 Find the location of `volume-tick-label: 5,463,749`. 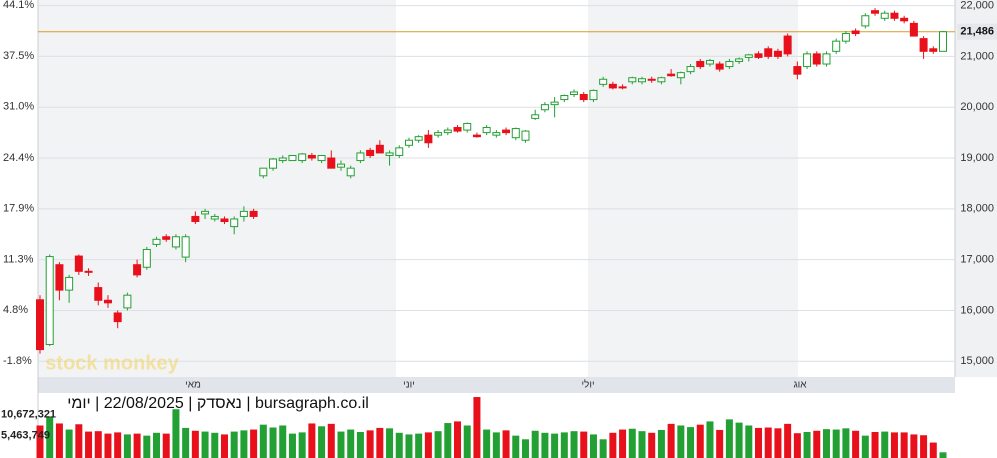

volume-tick-label: 5,463,749 is located at coordinates (25, 436).